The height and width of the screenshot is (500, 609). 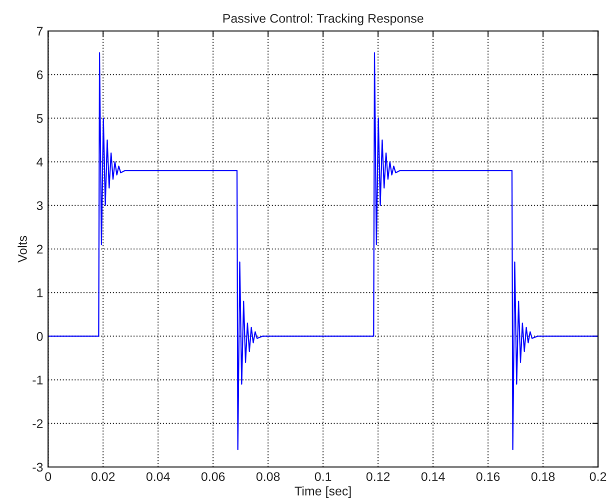 I want to click on x-tick-label: 0.16, so click(x=488, y=477).